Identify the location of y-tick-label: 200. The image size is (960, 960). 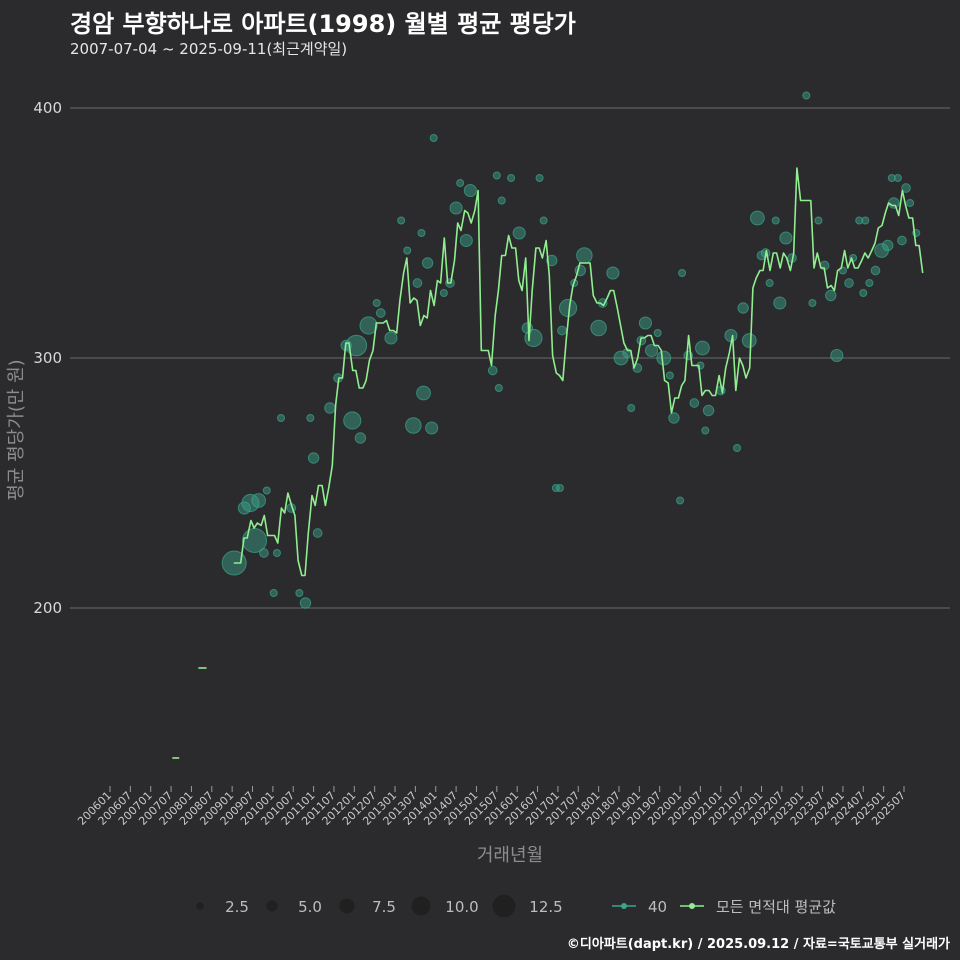
(47, 608).